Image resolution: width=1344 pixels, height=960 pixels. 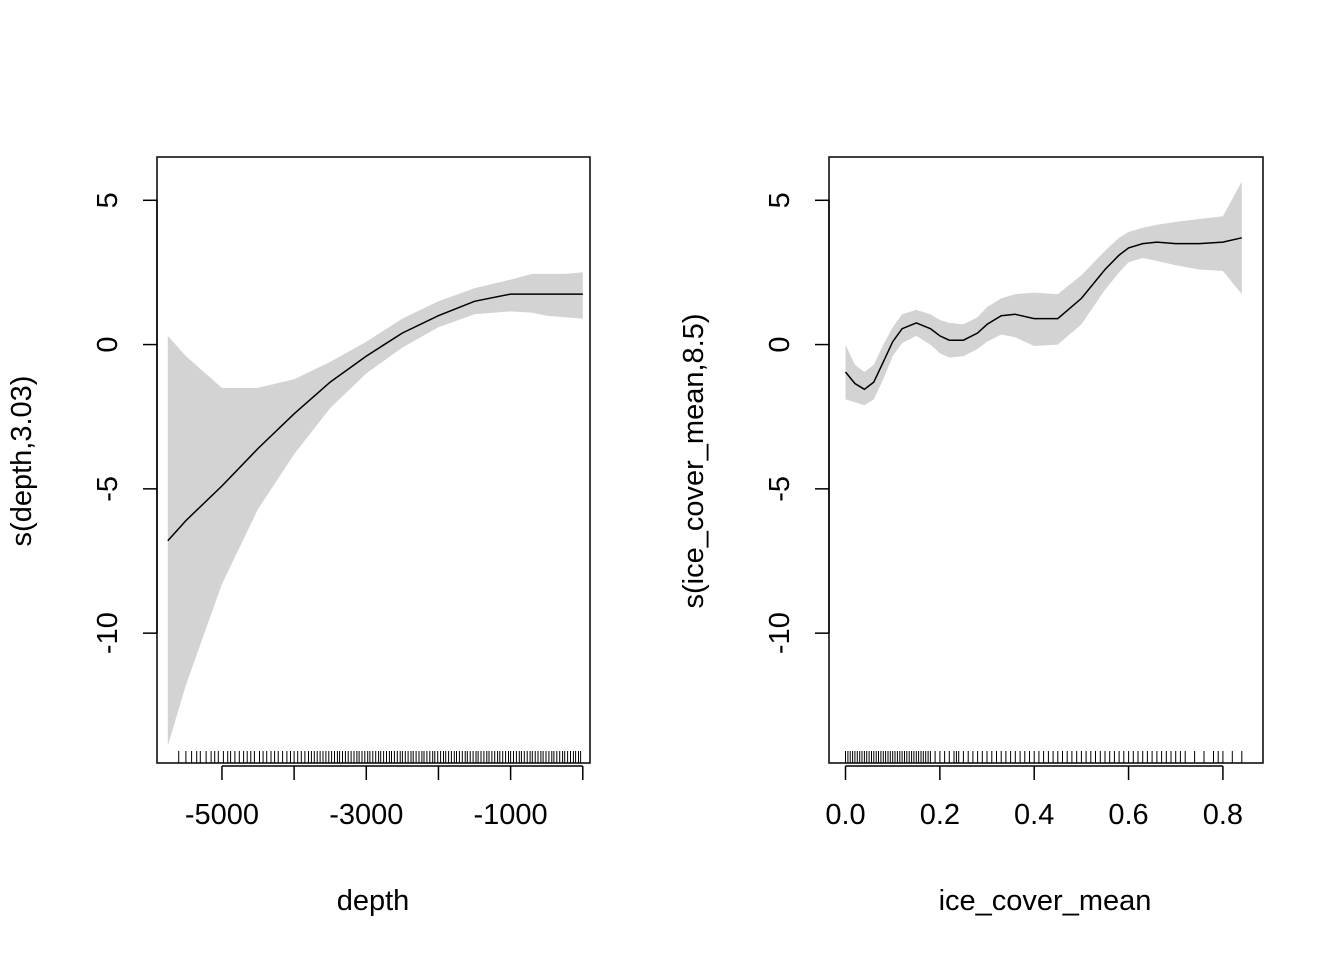 I want to click on confidence-band, so click(x=1043, y=293).